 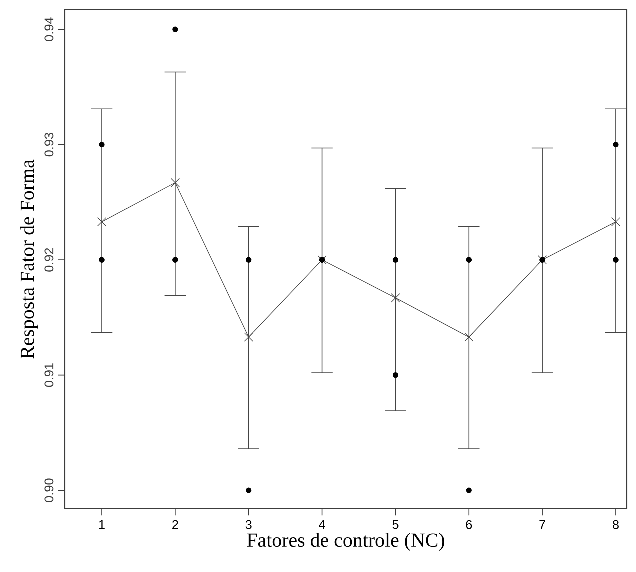 What do you see at coordinates (102, 525) in the screenshot?
I see `x-tick-label: 1` at bounding box center [102, 525].